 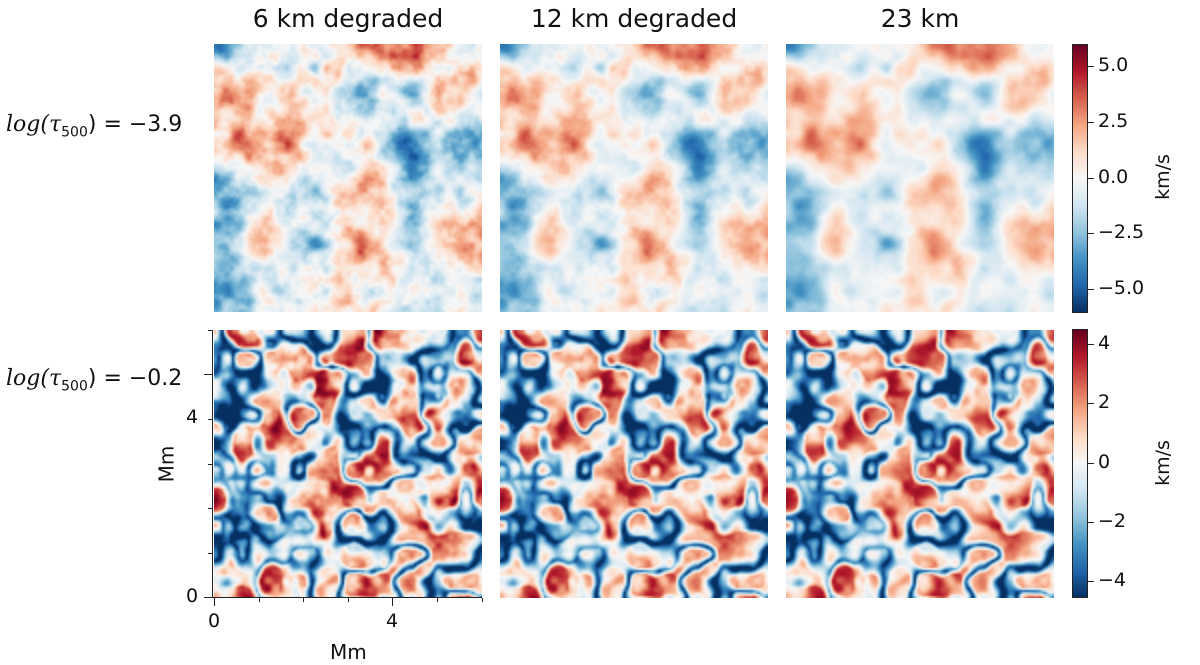 What do you see at coordinates (920, 18) in the screenshot?
I see `column-title-3: 23 km` at bounding box center [920, 18].